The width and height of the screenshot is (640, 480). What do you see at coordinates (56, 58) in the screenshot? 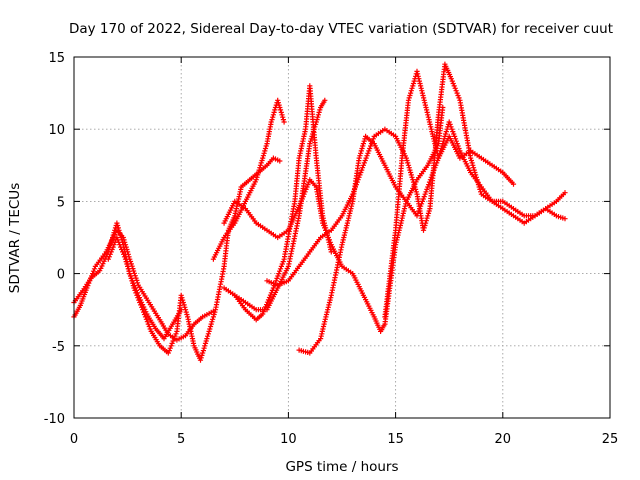
I see `y-tick-label: 15` at bounding box center [56, 58].